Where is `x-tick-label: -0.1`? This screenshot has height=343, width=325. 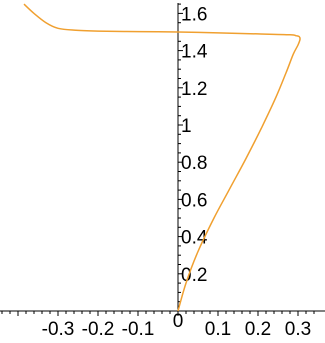
x-tick-label: -0.1 is located at coordinates (138, 329).